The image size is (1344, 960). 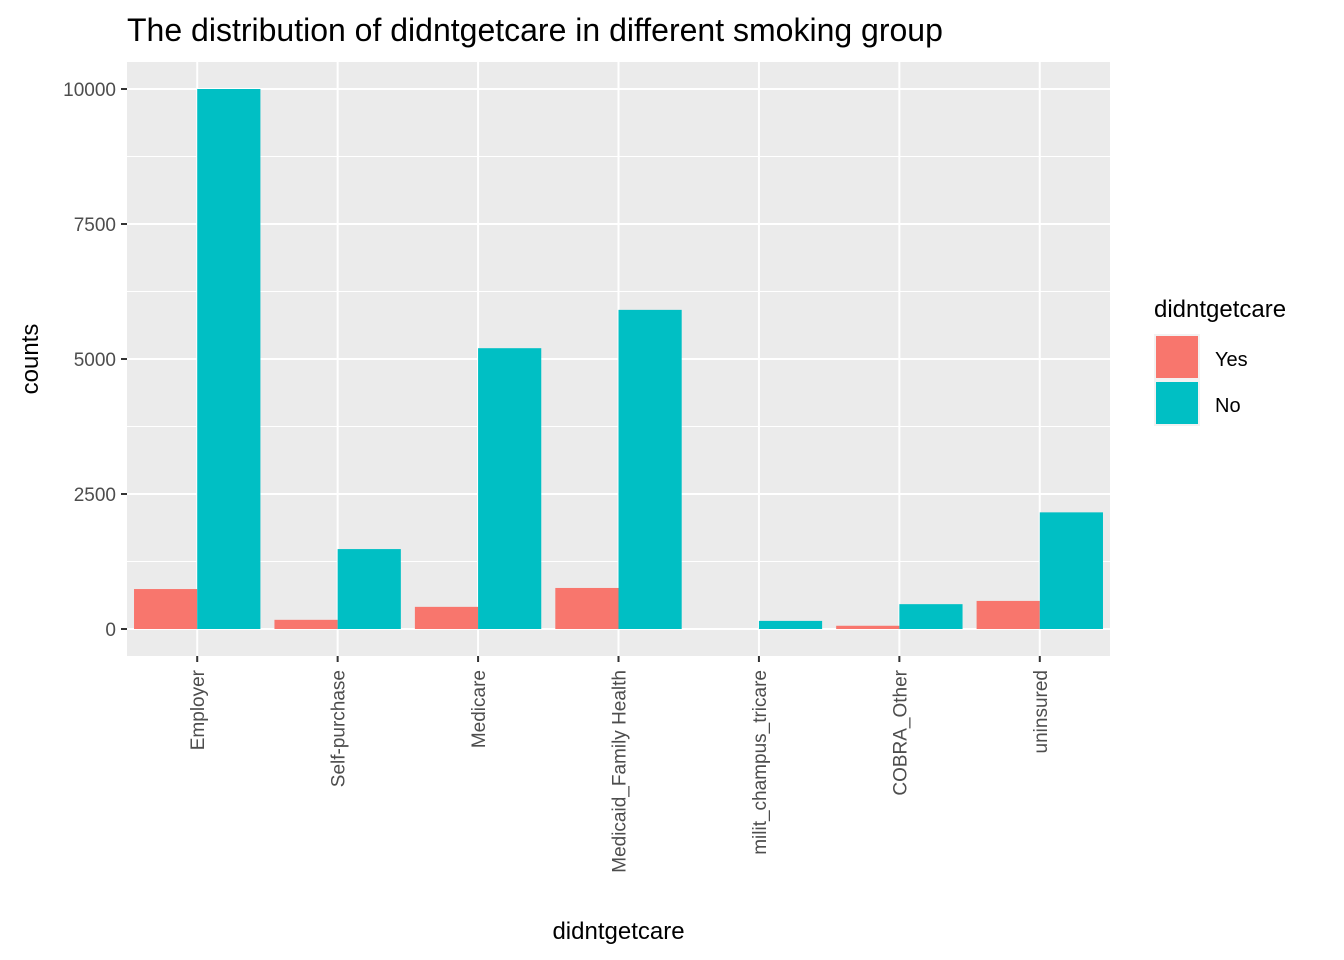 I want to click on legend: didntgetcare Yes No, so click(x=1220, y=361).